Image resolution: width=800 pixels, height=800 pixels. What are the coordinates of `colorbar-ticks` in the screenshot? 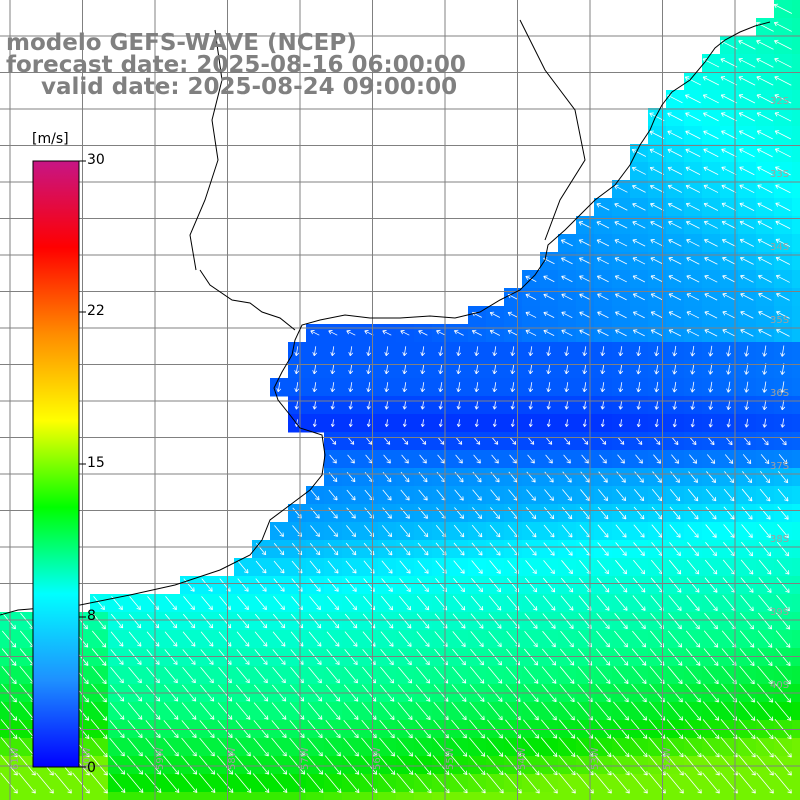 It's located at (82, 464).